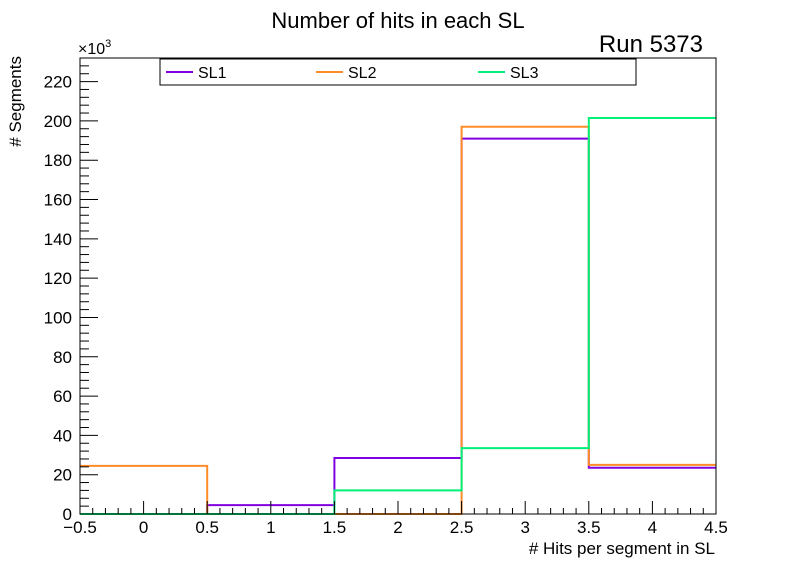  I want to click on x-tick-label: 1.5, so click(335, 527).